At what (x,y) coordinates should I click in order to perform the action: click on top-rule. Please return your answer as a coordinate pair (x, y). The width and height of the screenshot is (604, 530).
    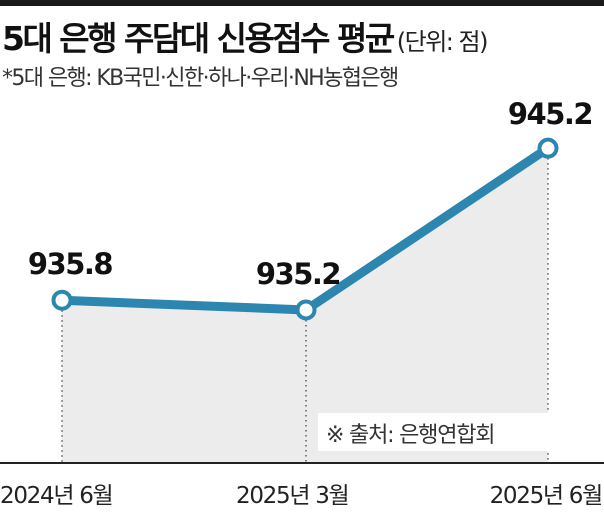
    Looking at the image, I should click on (302, 3).